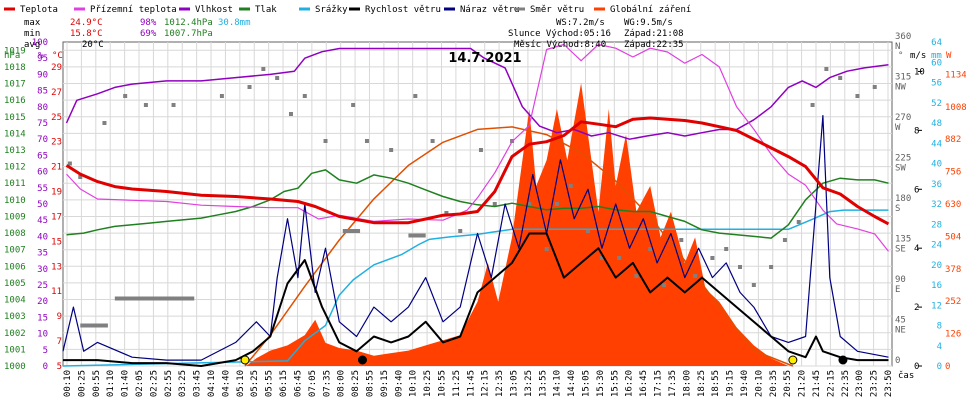 Image resolution: width=966 pixels, height=400 pixels. Describe the element at coordinates (572, 383) in the screenshot. I see `x-tick-label: 14:40` at that location.